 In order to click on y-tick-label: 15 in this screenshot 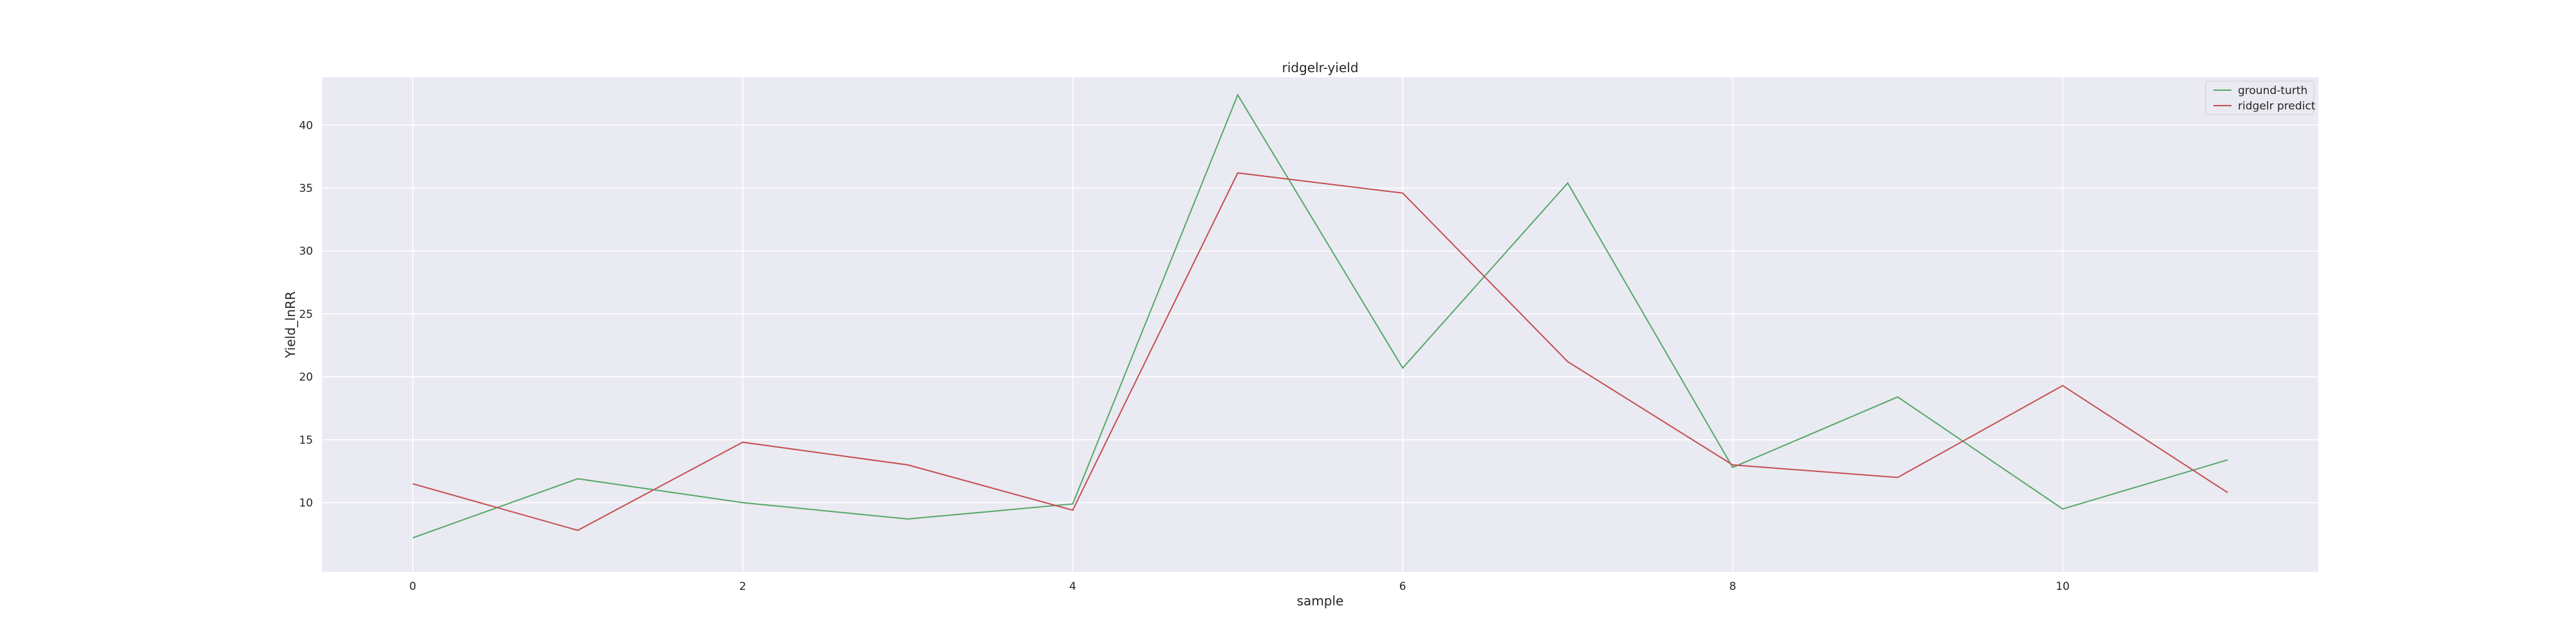, I will do `click(306, 441)`.